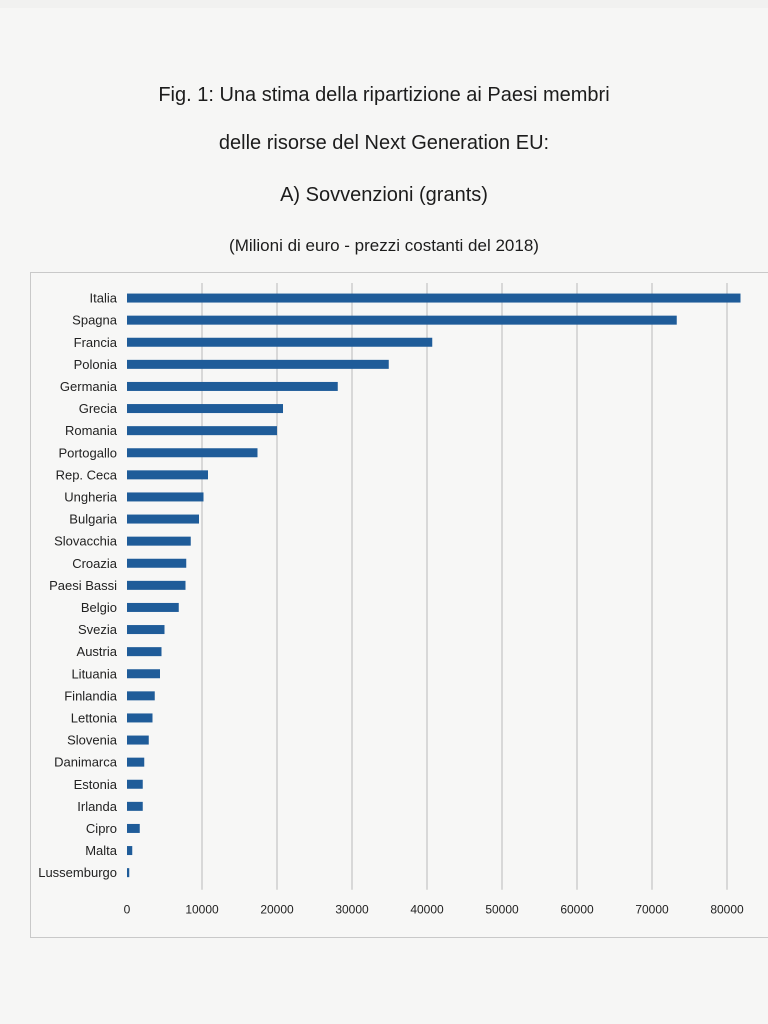  Describe the element at coordinates (93, 519) in the screenshot. I see `category-label: Bulgaria` at that location.